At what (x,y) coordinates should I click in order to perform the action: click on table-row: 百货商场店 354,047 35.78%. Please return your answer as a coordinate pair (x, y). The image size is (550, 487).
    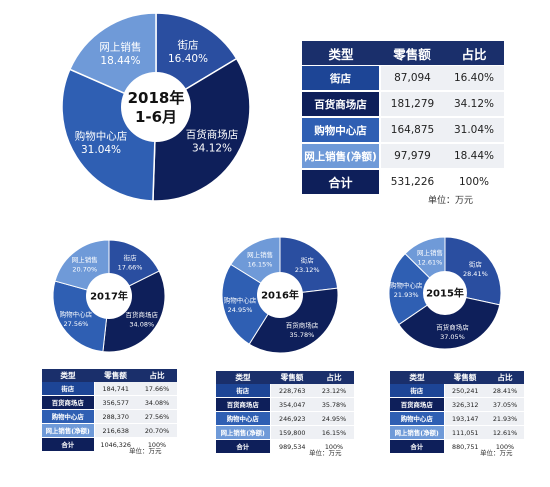
    Looking at the image, I should click on (285, 404).